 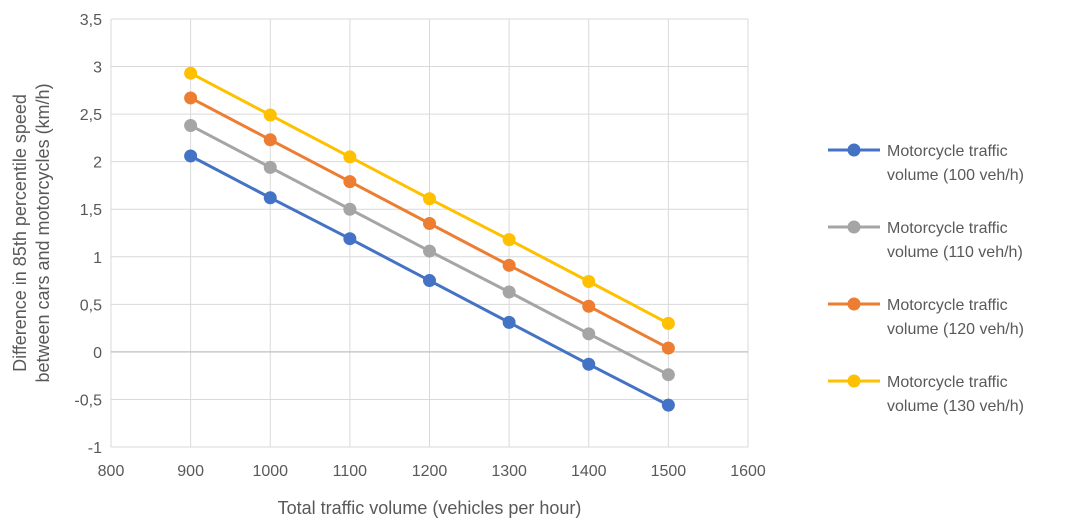 I want to click on x-tick-label: 800, so click(x=111, y=471).